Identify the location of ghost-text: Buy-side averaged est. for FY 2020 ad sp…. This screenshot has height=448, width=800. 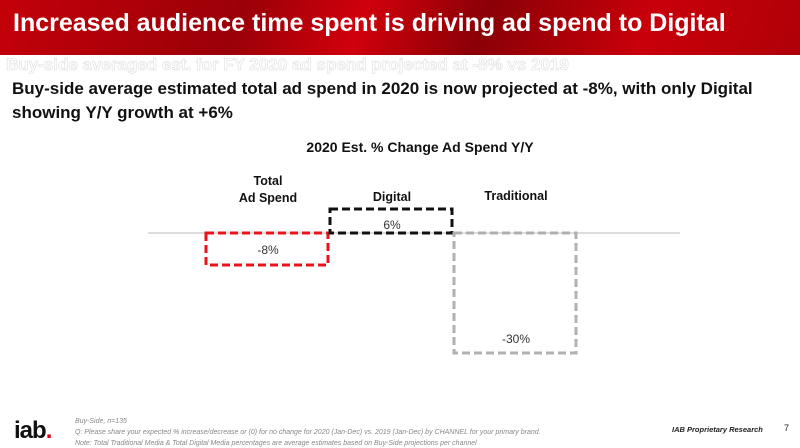
(287, 64).